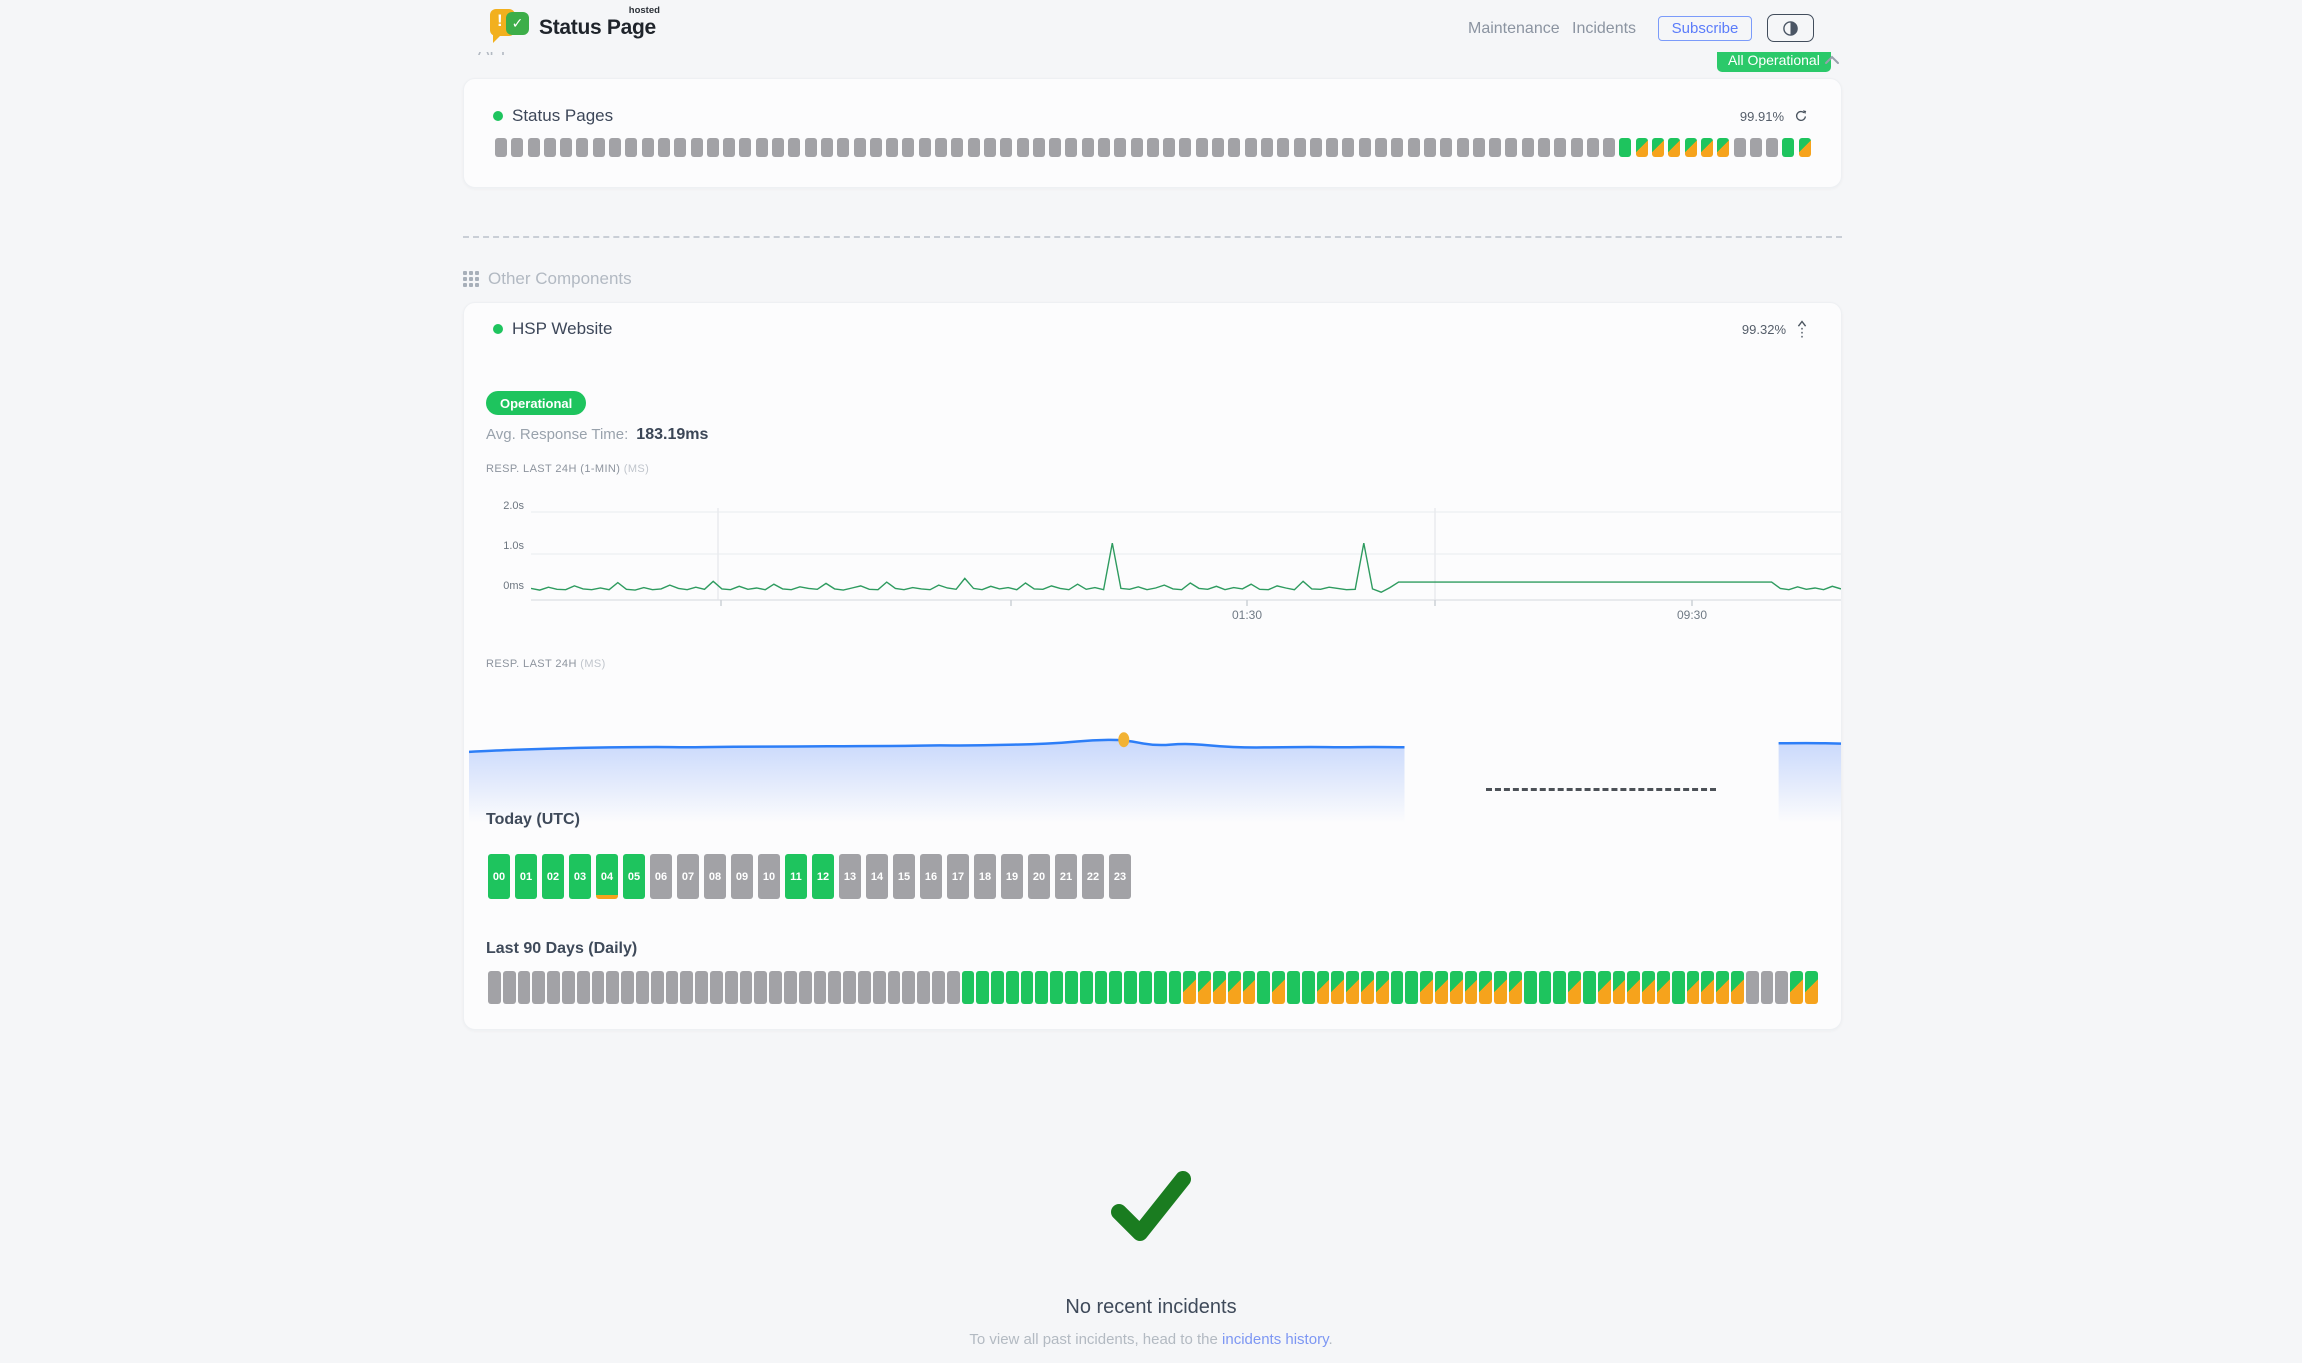 Image resolution: width=2302 pixels, height=1363 pixels. I want to click on nav-maintenance: Maintenance, so click(1514, 28).